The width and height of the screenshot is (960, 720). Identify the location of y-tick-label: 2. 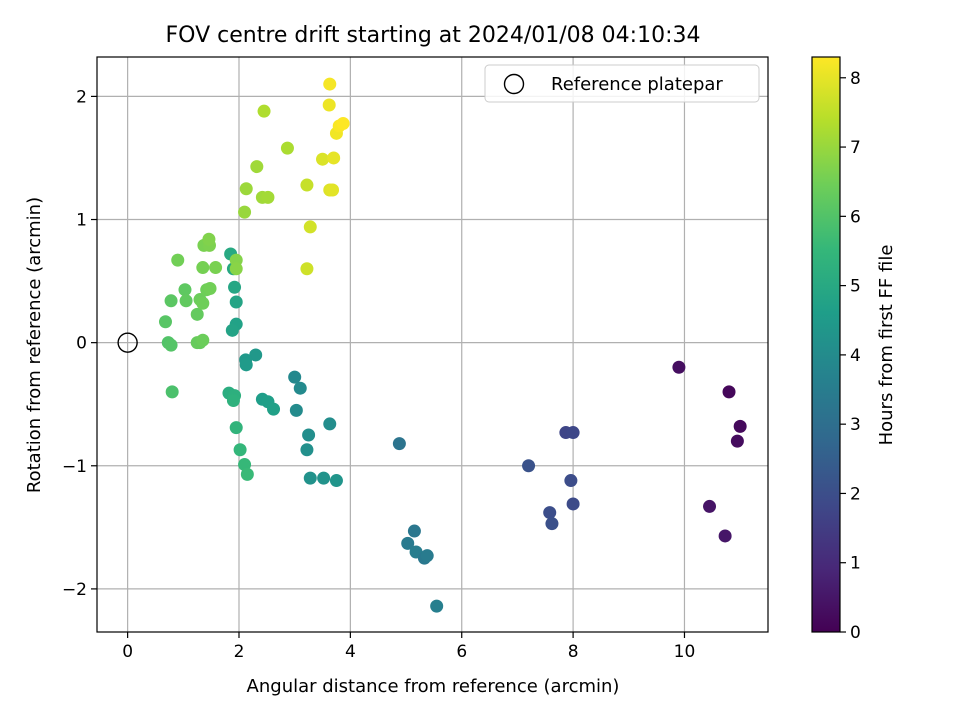
(81, 97).